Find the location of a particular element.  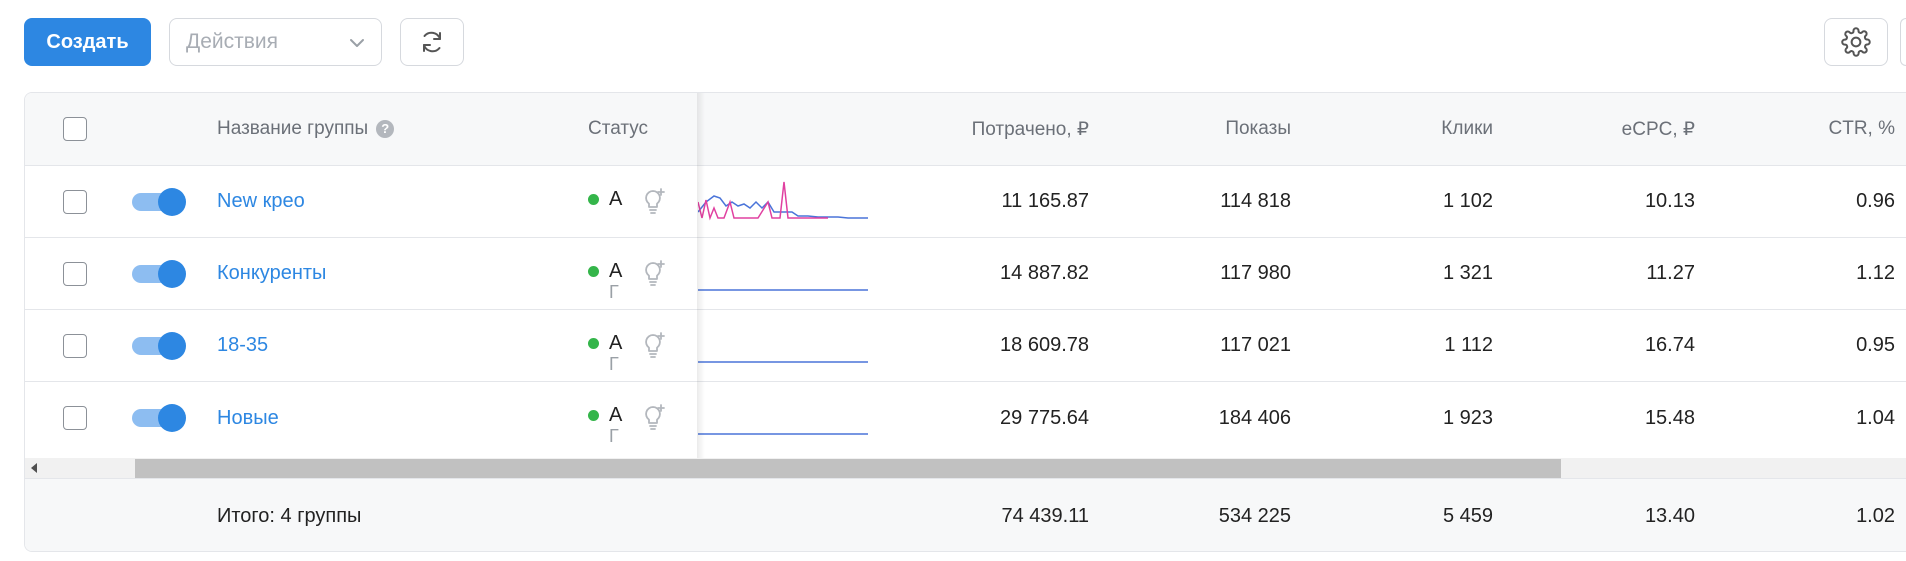

group-name-link: 18-35 is located at coordinates (243, 345).